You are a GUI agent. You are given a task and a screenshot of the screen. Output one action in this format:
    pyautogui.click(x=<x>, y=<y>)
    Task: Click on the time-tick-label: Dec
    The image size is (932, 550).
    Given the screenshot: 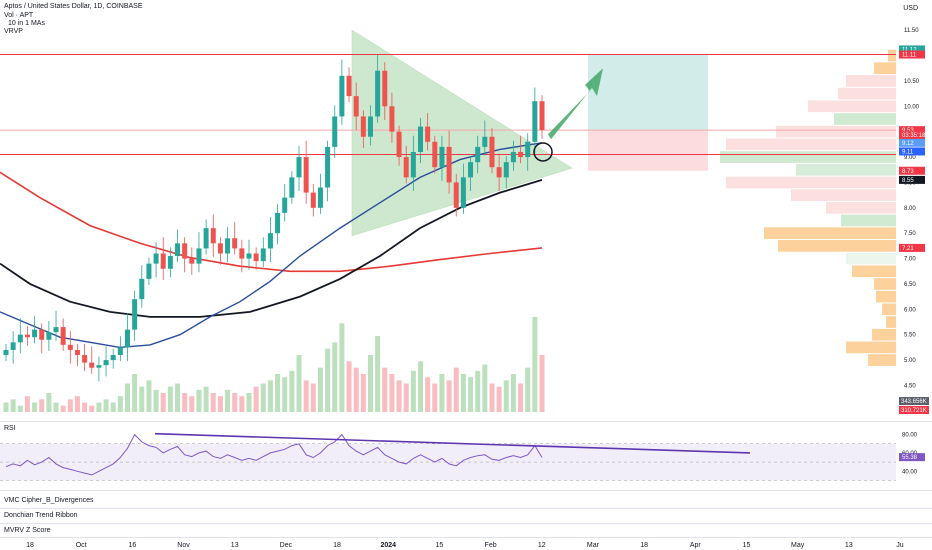 What is the action you would take?
    pyautogui.click(x=286, y=545)
    